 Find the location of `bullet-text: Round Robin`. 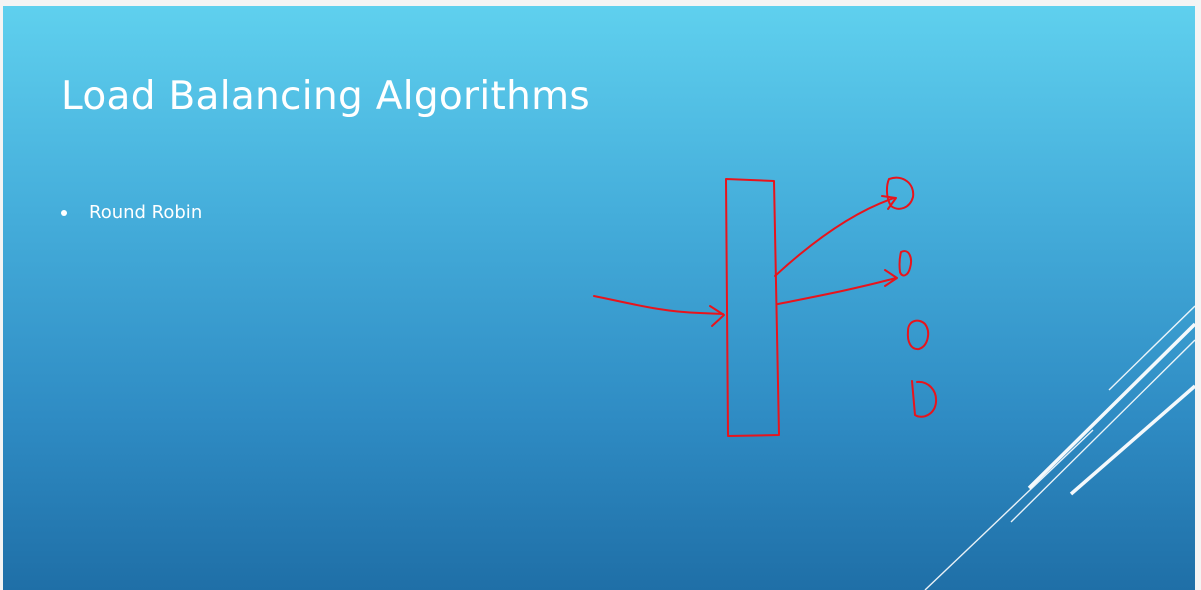

bullet-text: Round Robin is located at coordinates (146, 212).